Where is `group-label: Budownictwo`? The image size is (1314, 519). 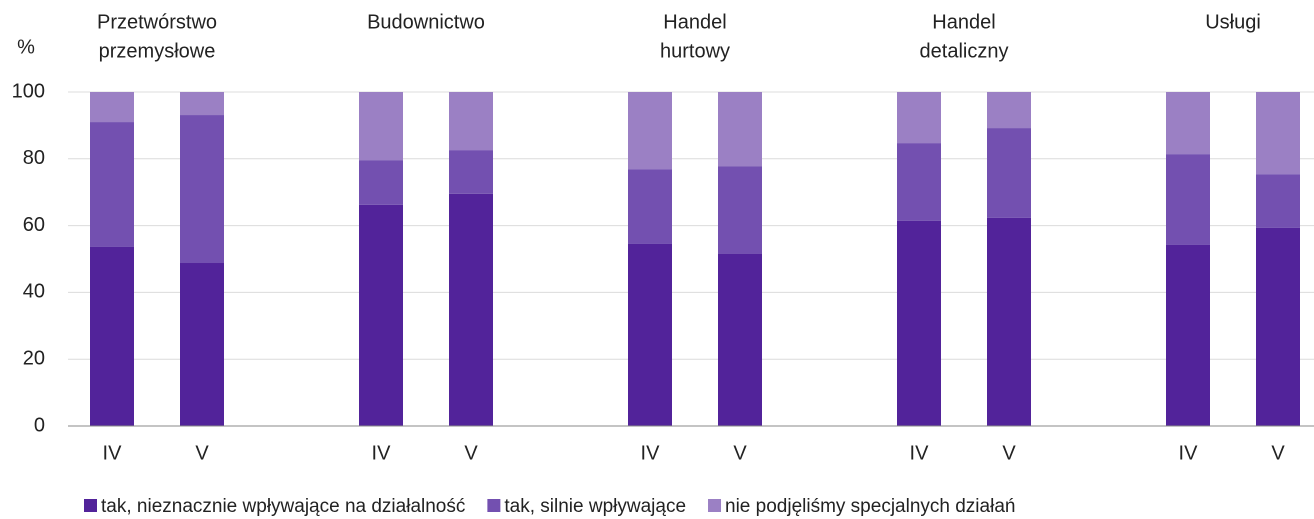 group-label: Budownictwo is located at coordinates (426, 22).